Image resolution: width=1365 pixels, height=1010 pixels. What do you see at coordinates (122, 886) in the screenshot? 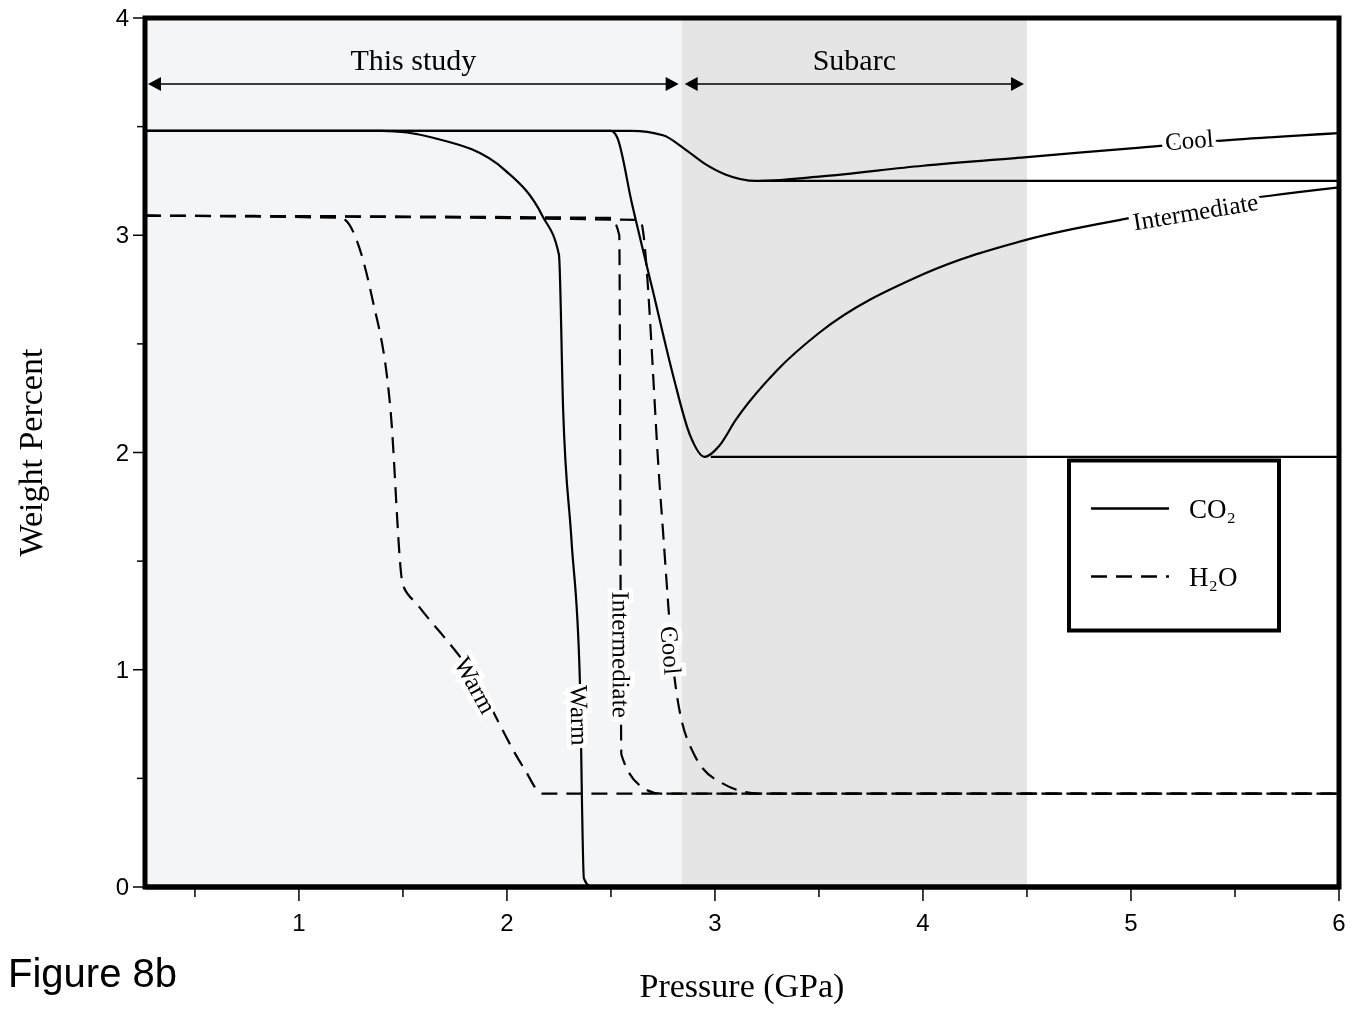
I see `y-tick-label: 0` at bounding box center [122, 886].